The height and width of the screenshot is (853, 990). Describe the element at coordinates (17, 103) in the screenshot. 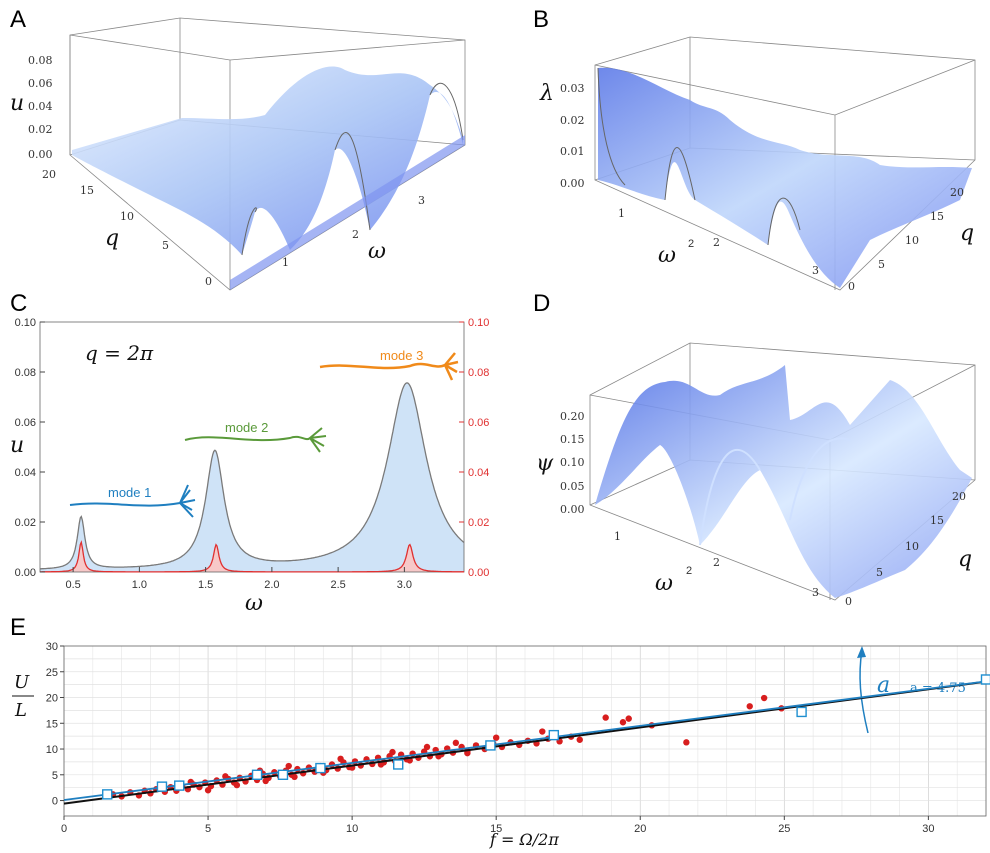

I see `panel-a-z-label: u` at that location.